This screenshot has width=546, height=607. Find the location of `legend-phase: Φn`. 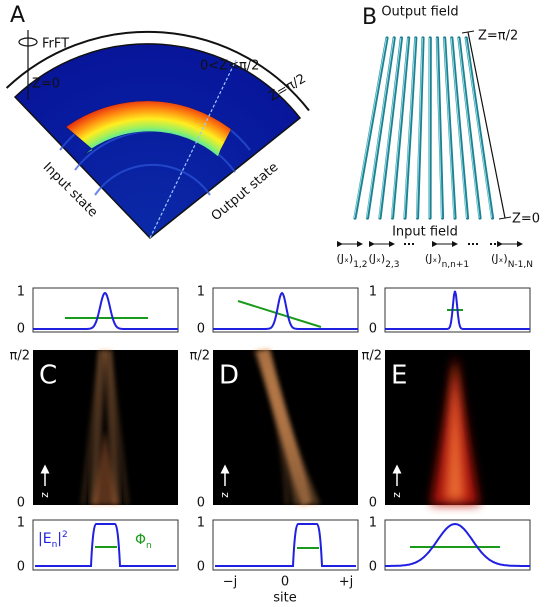

legend-phase: Φn is located at coordinates (143, 541).